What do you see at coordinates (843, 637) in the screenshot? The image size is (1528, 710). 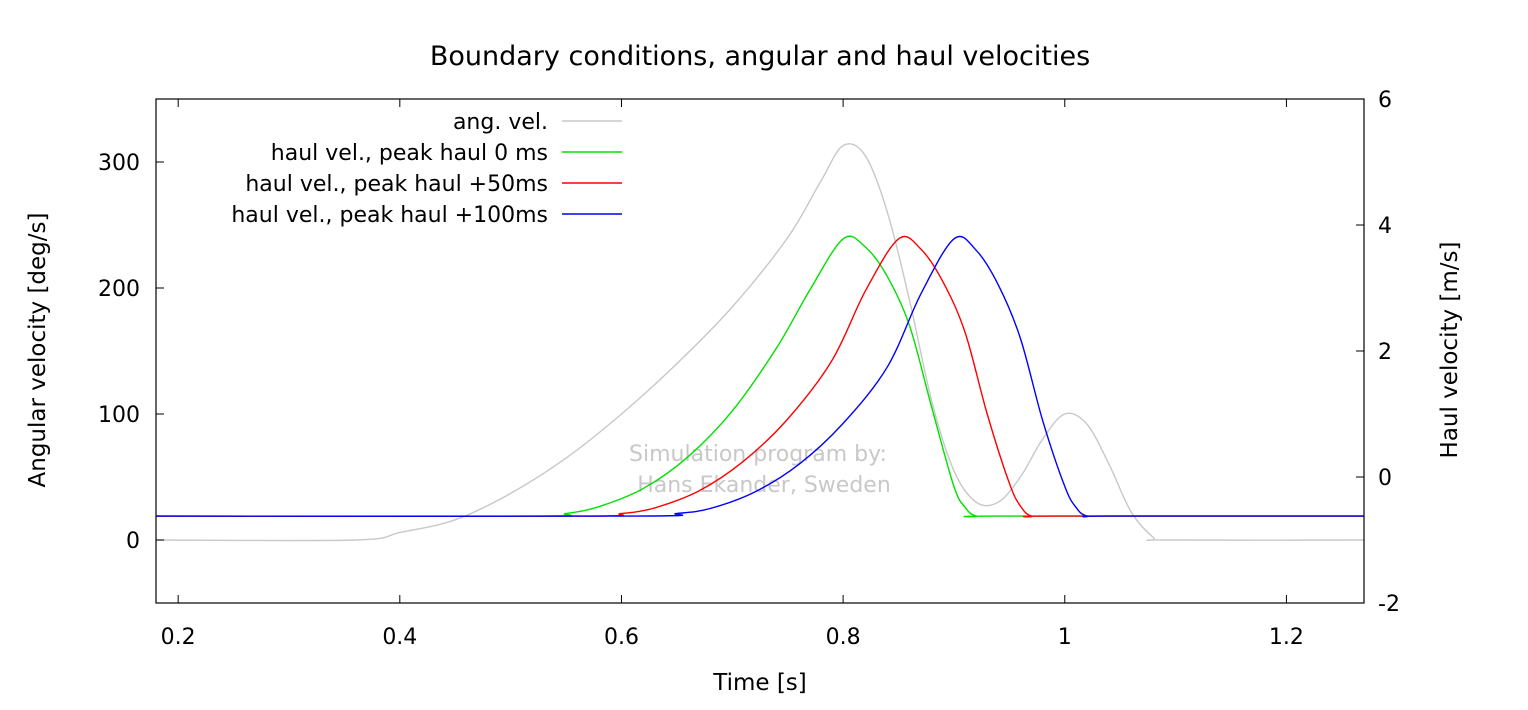 I see `x-tick-label: 0.8` at bounding box center [843, 637].